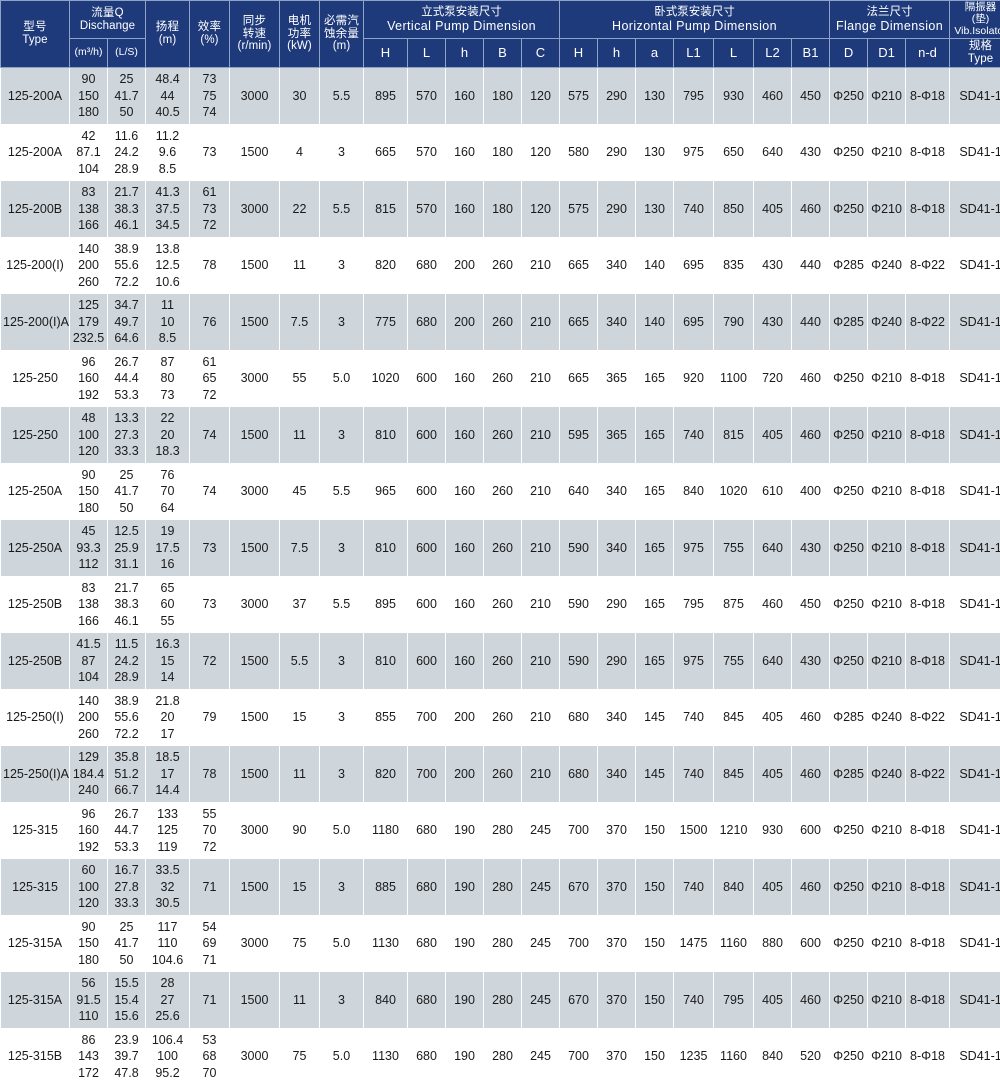 This screenshot has width=1000, height=1085. What do you see at coordinates (88, 644) in the screenshot?
I see `value: 41.5` at bounding box center [88, 644].